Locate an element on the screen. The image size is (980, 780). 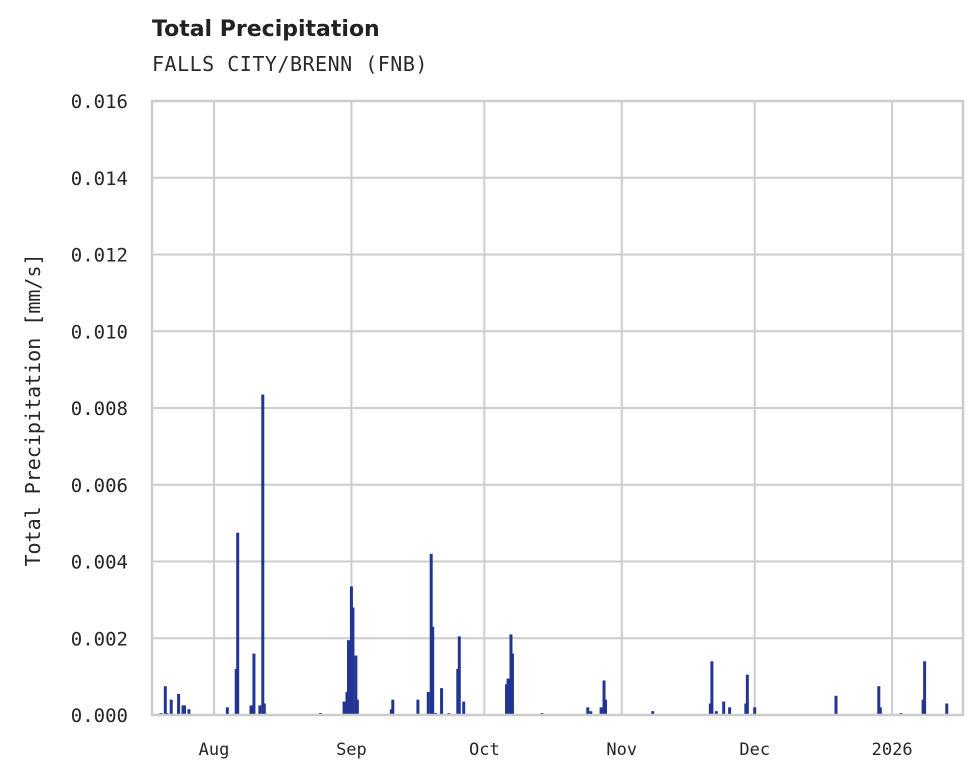
x-tick-label: Oct is located at coordinates (484, 750).